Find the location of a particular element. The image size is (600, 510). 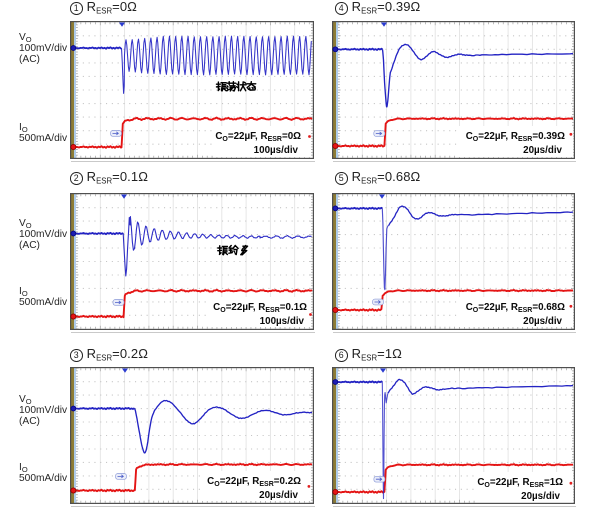

svg-text: CO​=22µF, RESR​=0Ω is located at coordinates (258, 137).